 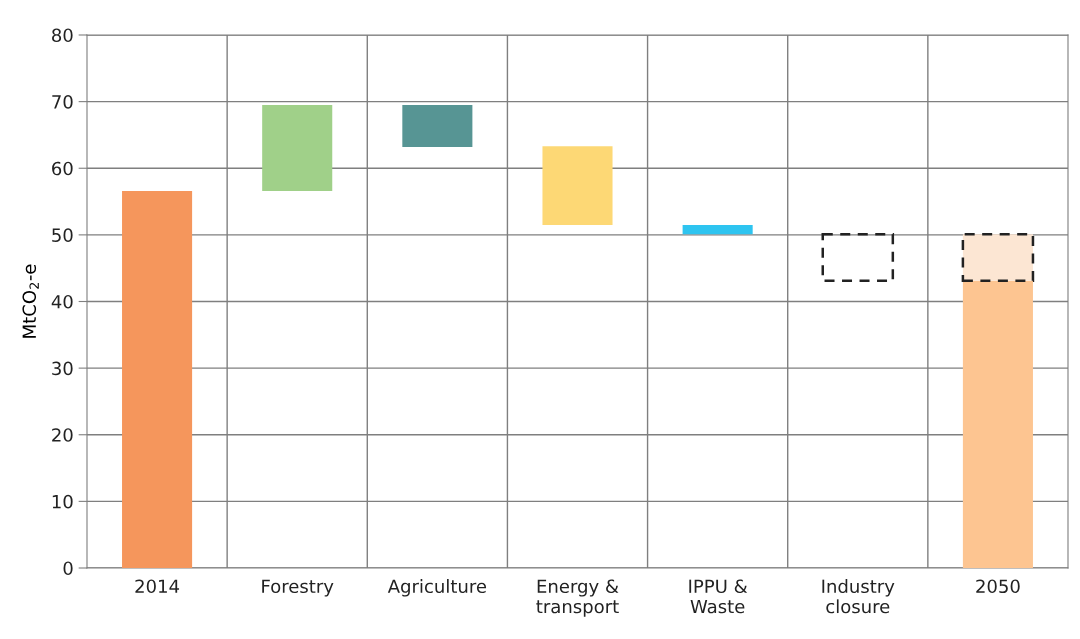 What do you see at coordinates (62, 301) in the screenshot?
I see `y-tick-label: 40` at bounding box center [62, 301].